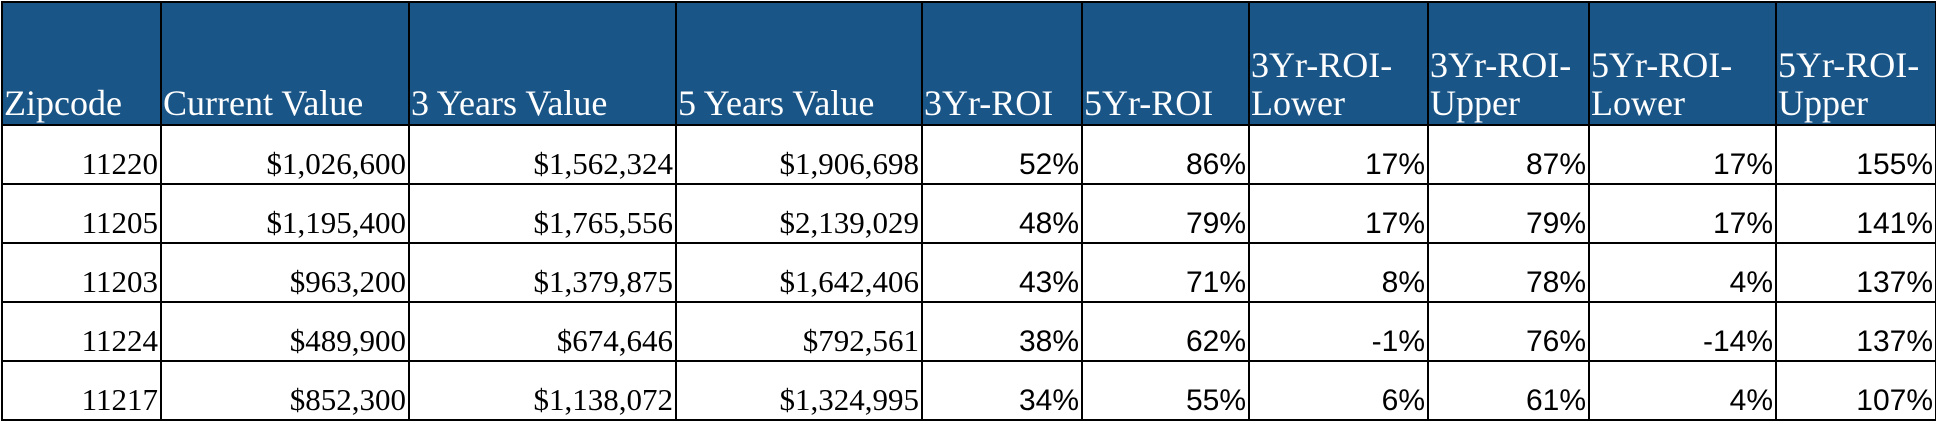  I want to click on header-5-years-value: 5 Years Value, so click(799, 63).